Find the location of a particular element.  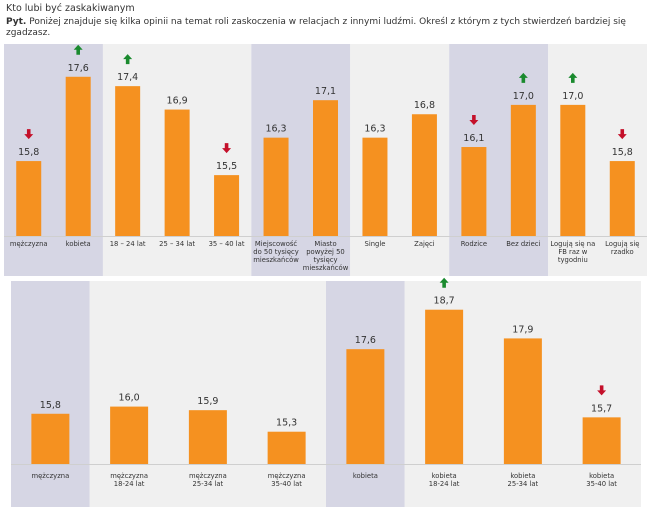

question-label: Pyt. is located at coordinates (16, 22).